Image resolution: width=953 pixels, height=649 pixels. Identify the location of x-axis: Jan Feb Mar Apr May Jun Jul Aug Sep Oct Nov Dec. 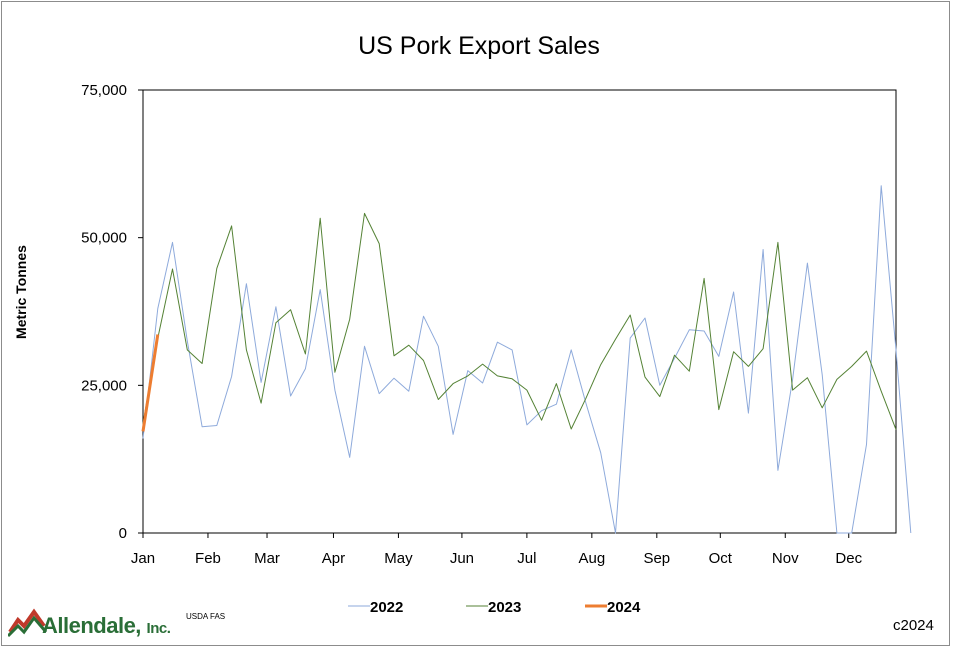
(497, 550).